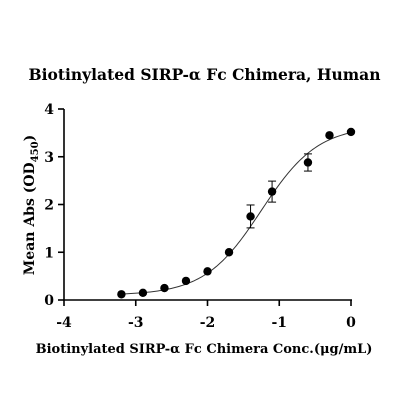 Image resolution: width=409 pixels, height=409 pixels. Describe the element at coordinates (49, 158) in the screenshot. I see `y-tick-label: 3` at that location.